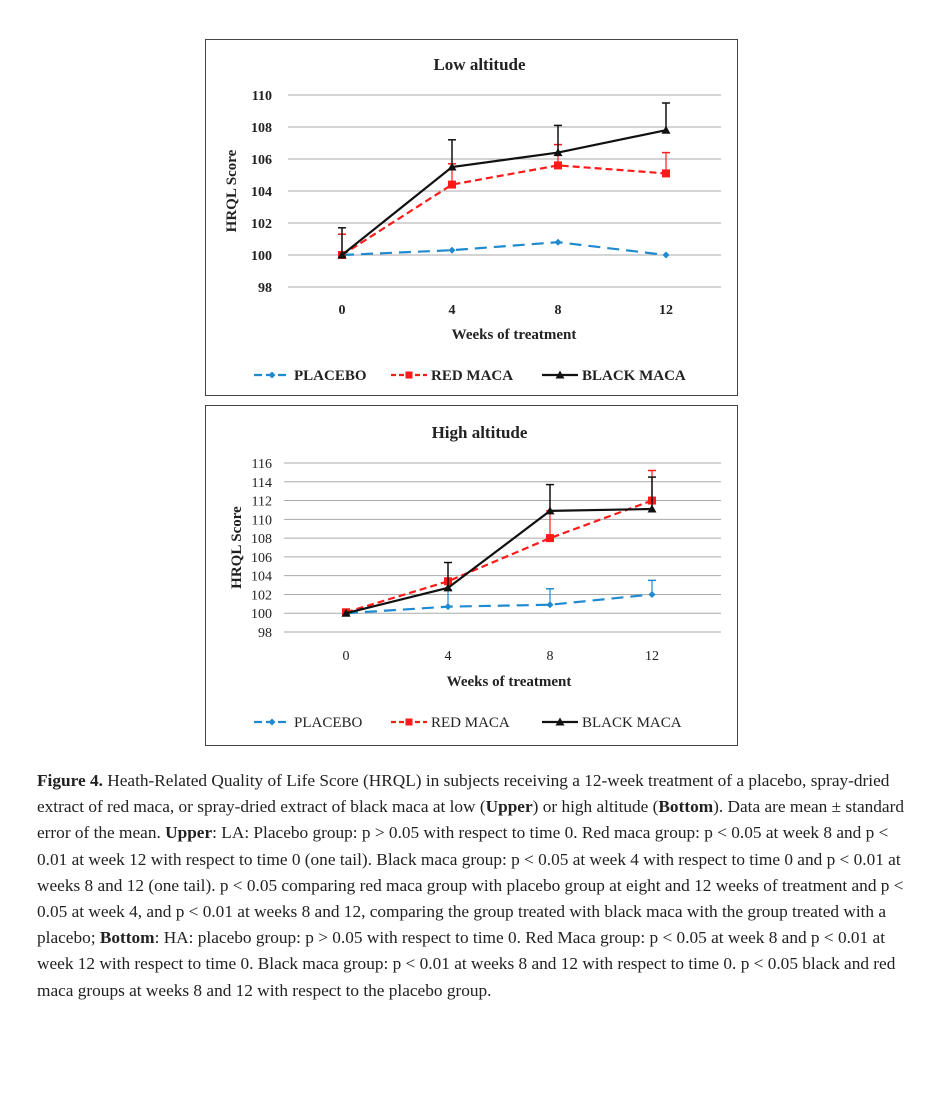 This screenshot has height=1093, width=931. I want to click on y-tick-label: 112, so click(262, 502).